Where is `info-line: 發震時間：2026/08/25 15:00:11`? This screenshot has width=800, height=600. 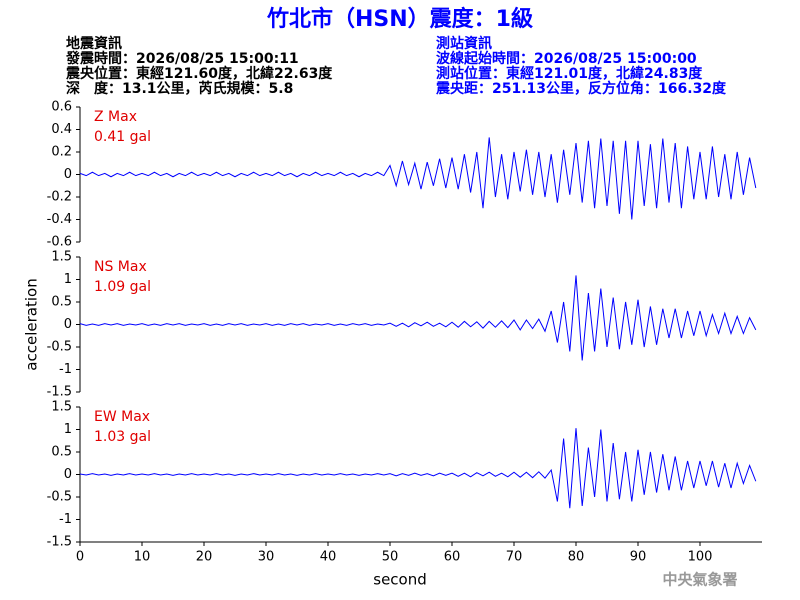
info-line: 發震時間：2026/08/25 15:00:11 is located at coordinates (182, 58).